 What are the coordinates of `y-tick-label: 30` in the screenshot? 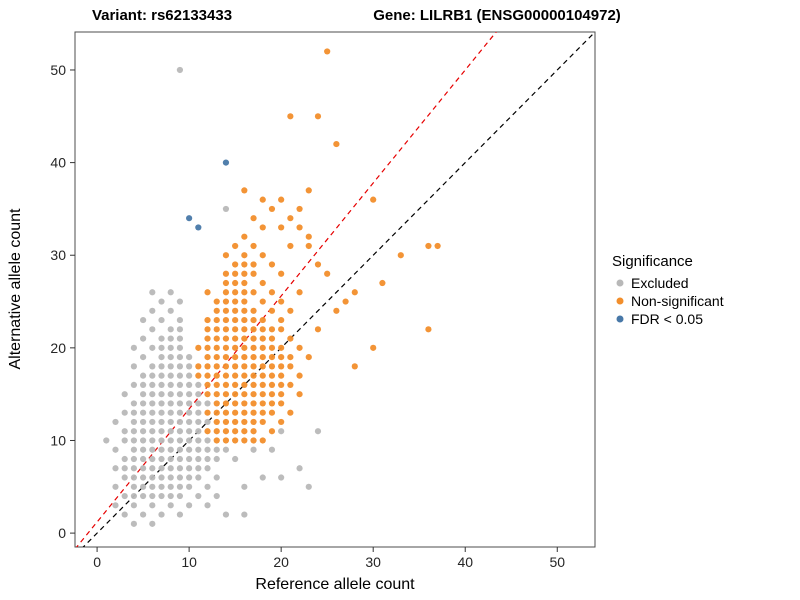 It's located at (58, 255).